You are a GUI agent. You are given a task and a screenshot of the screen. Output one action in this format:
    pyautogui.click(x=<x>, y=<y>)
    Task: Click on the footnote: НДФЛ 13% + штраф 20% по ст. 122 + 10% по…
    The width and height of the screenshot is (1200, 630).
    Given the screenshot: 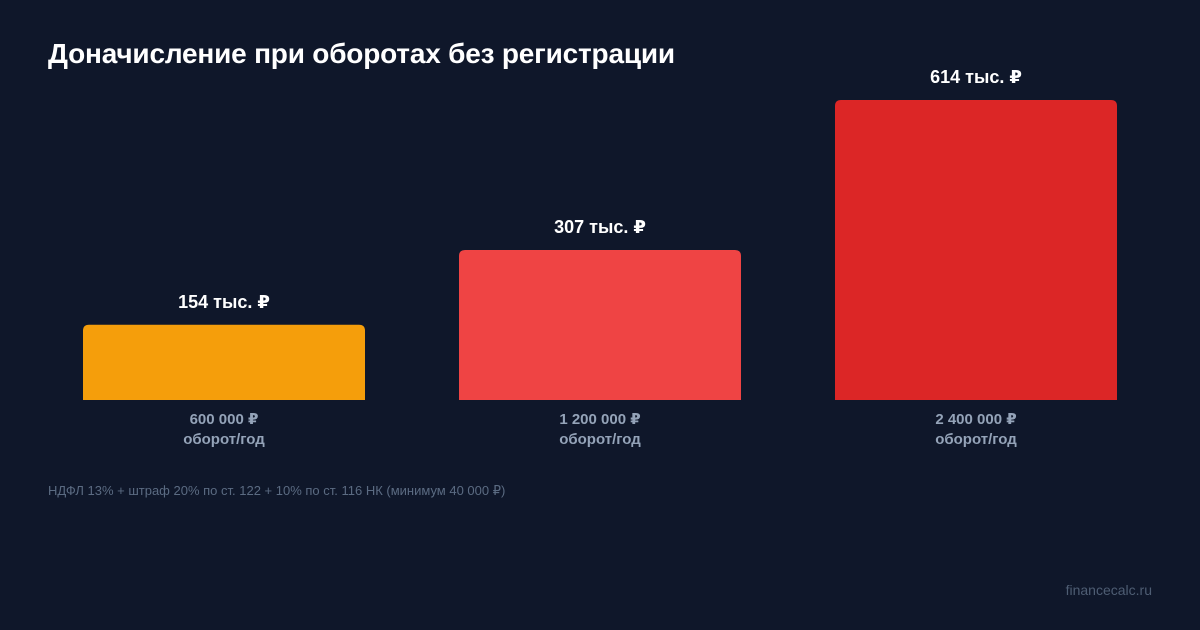 What is the action you would take?
    pyautogui.click(x=277, y=490)
    